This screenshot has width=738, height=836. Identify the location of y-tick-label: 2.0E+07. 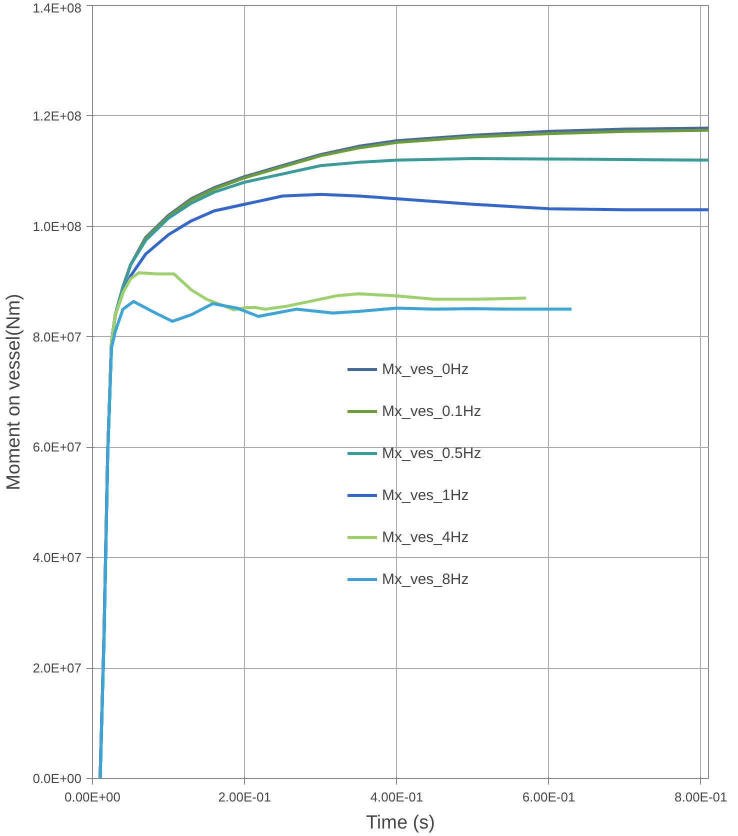
(57, 668).